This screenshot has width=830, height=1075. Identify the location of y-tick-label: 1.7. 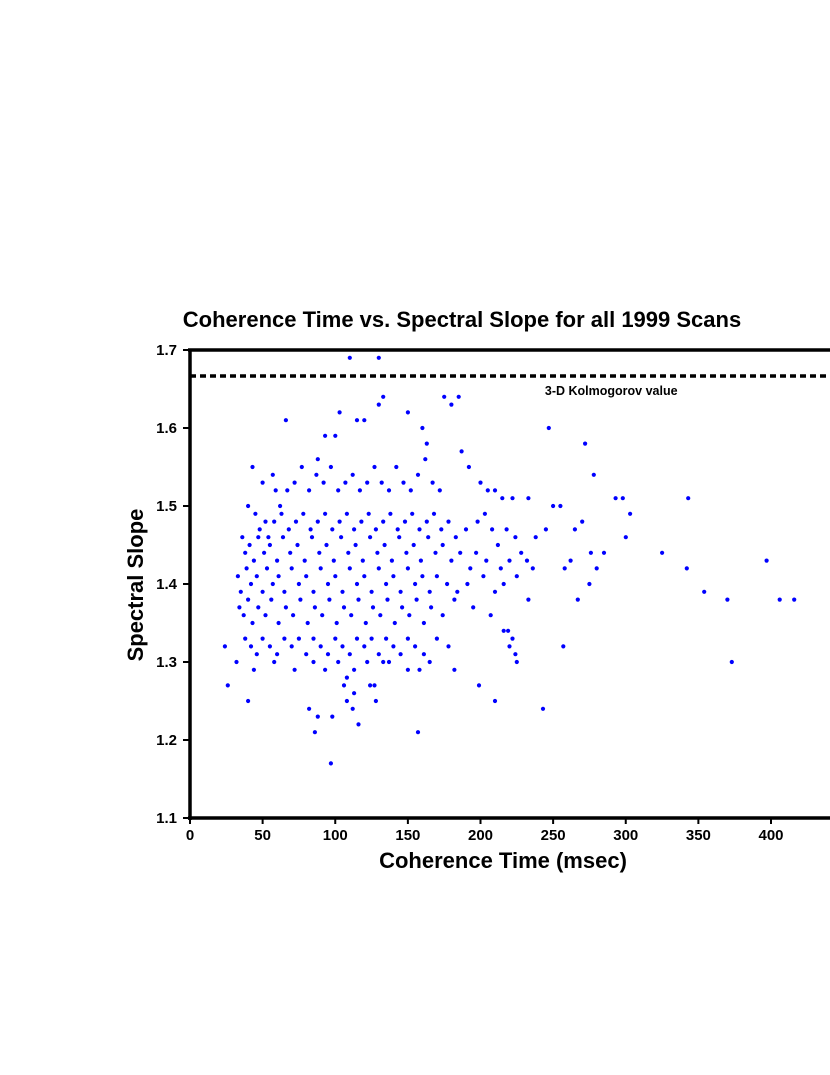
(166, 350).